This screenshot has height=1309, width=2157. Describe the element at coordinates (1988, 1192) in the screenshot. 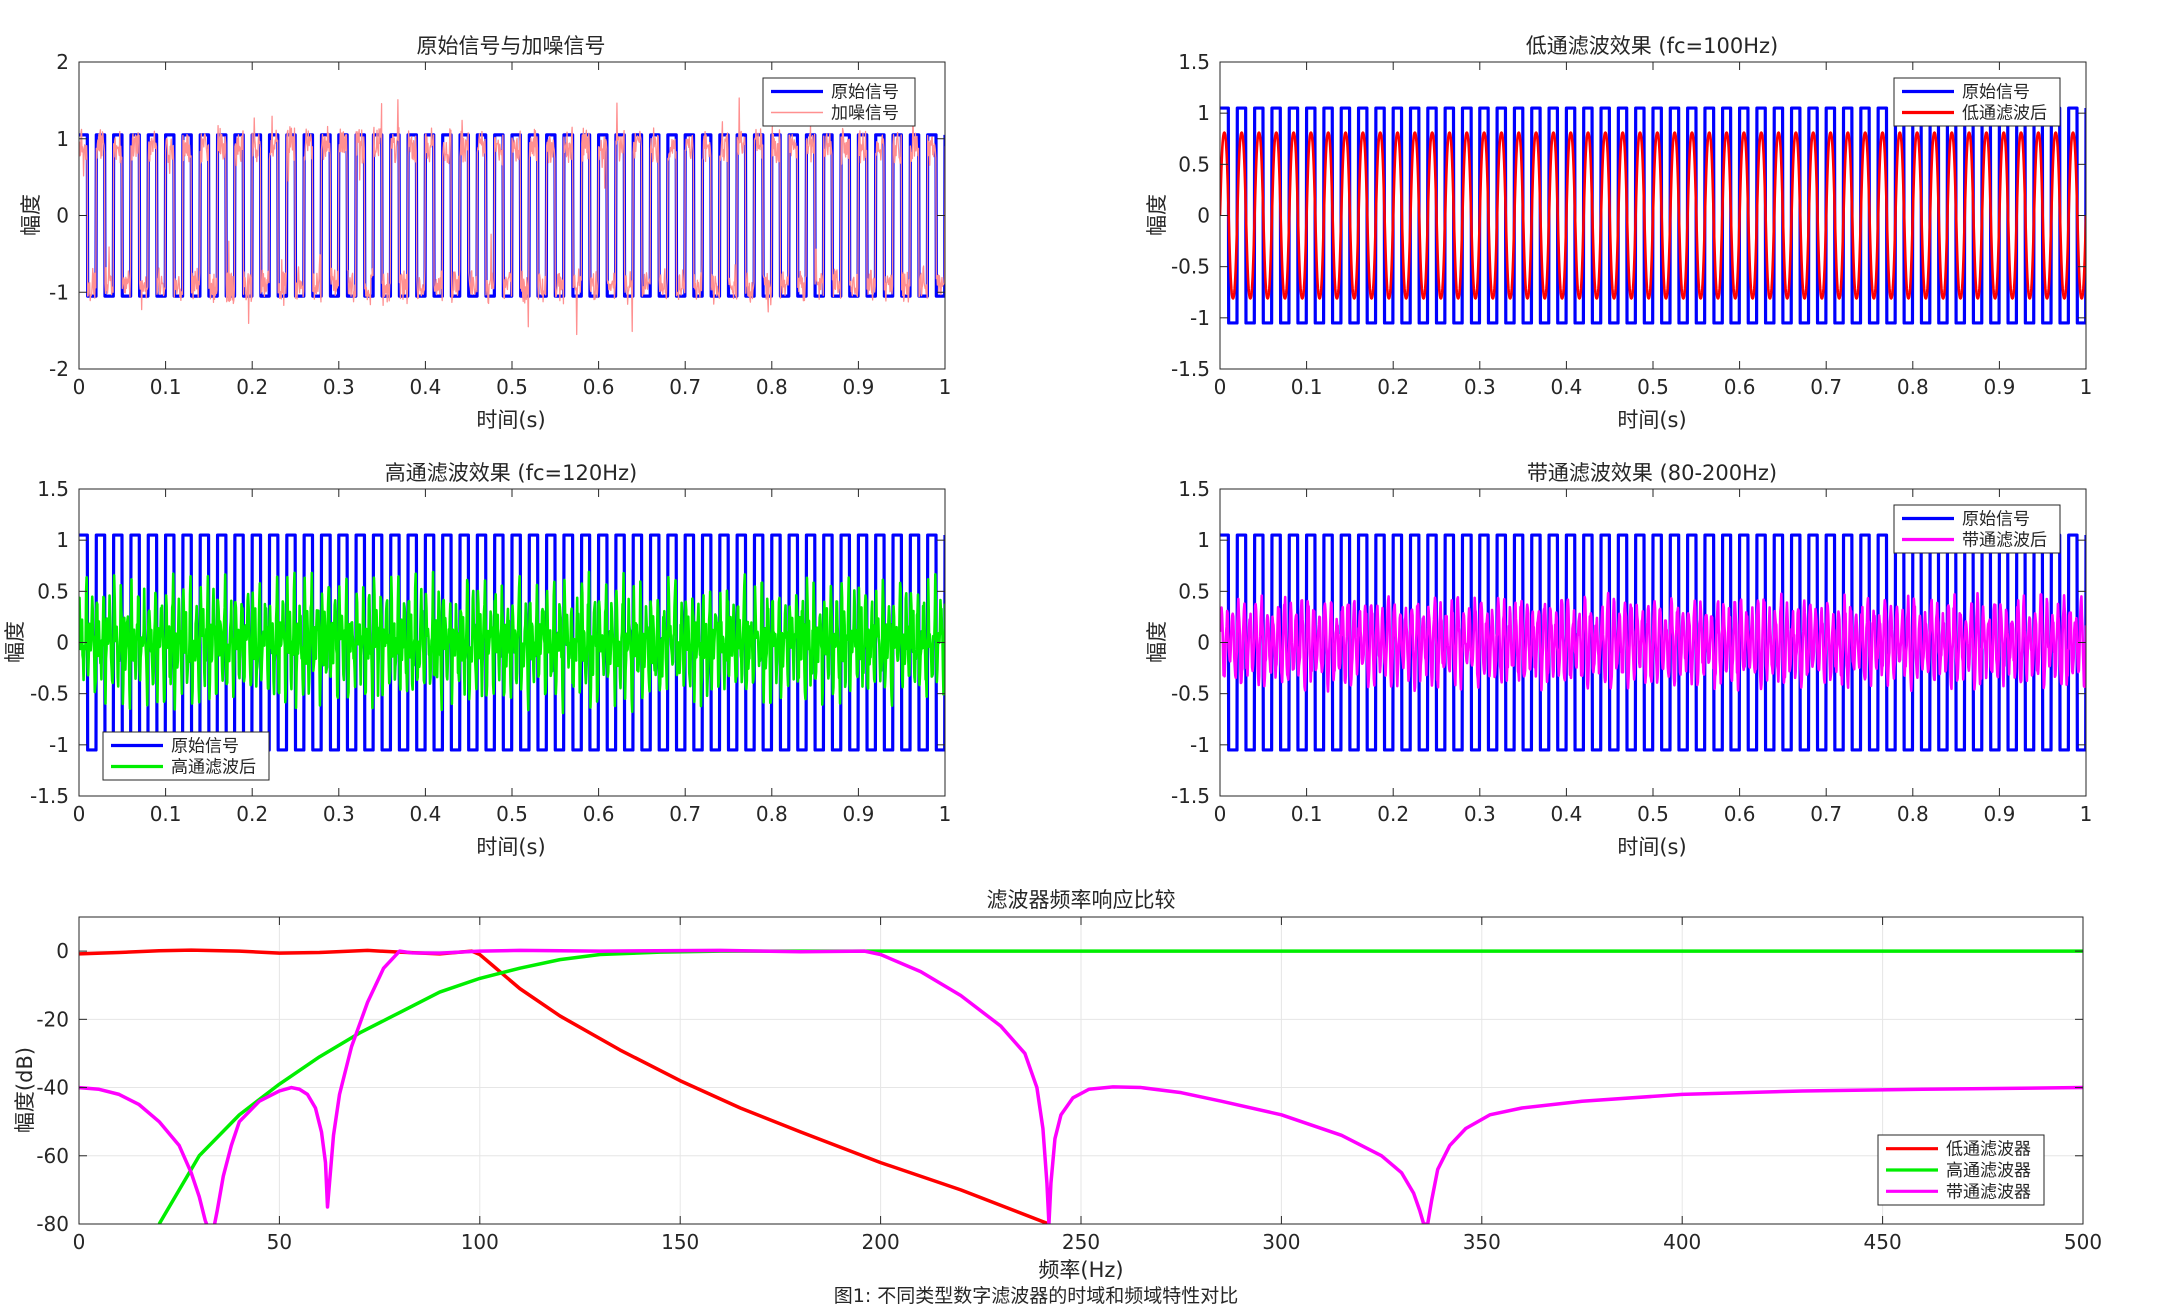

I see `legend-entry-label: 带通滤波器` at that location.